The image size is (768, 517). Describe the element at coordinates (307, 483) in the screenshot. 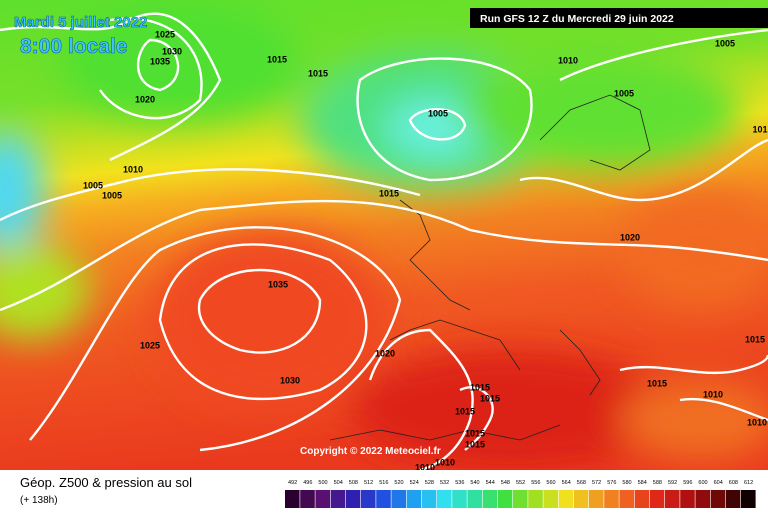

I see `scale-label: 496` at that location.